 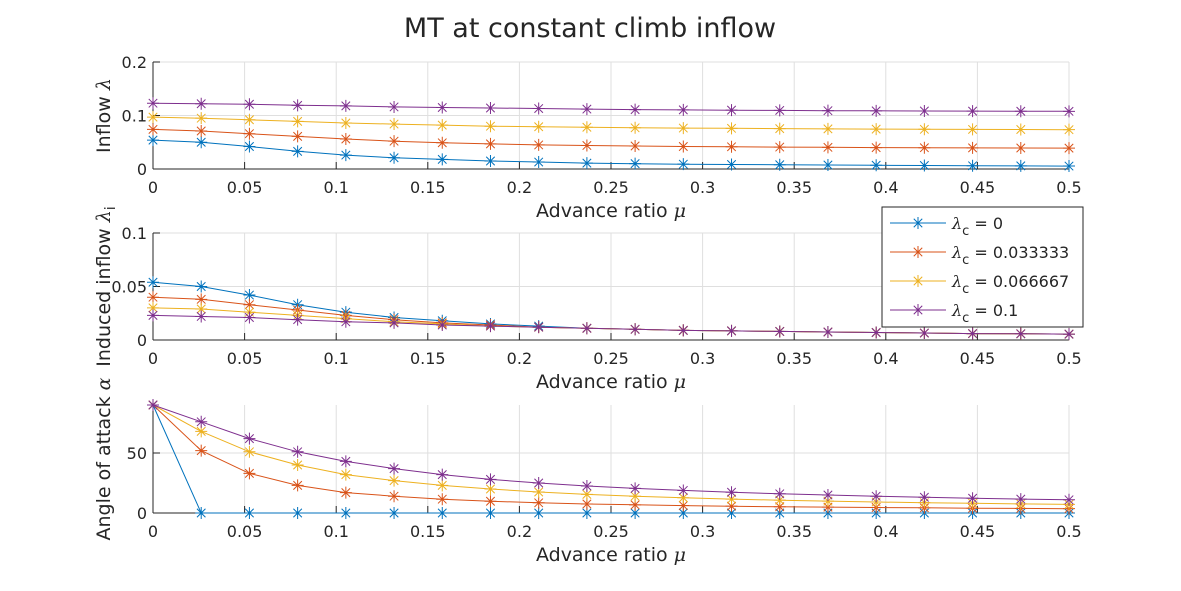 I want to click on figure-title: MT at constant climb inflow, so click(x=590, y=28).